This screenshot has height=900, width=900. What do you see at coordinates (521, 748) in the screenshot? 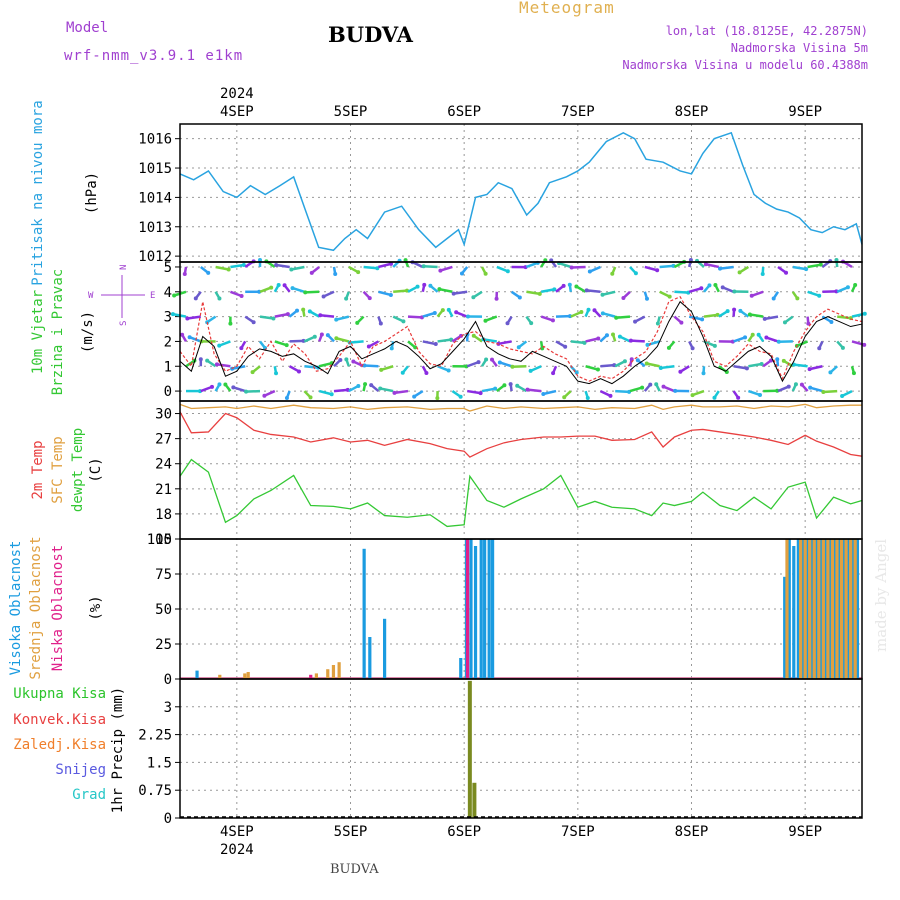
I see `precip-panel-frame` at bounding box center [521, 748].